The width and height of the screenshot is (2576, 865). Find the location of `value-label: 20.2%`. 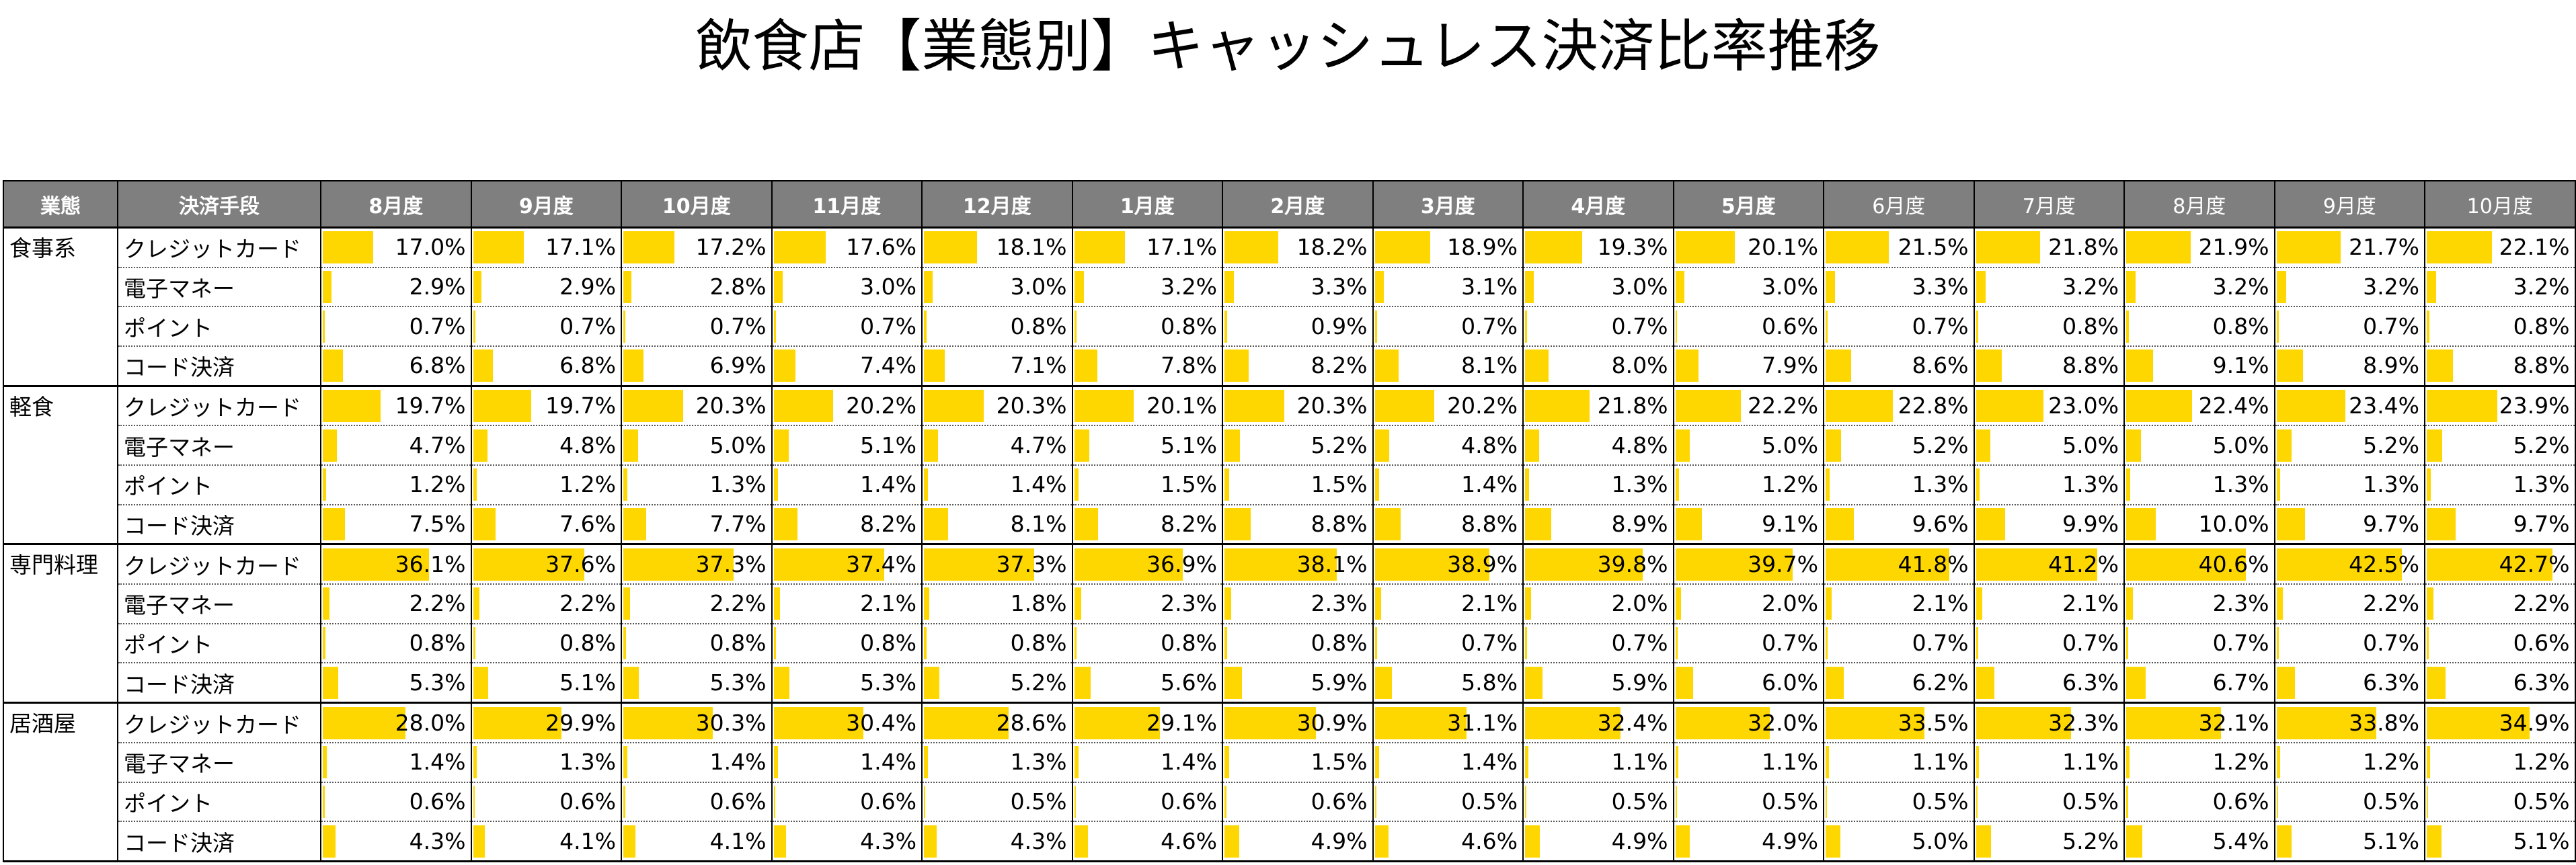

value-label: 20.2% is located at coordinates (1482, 406).